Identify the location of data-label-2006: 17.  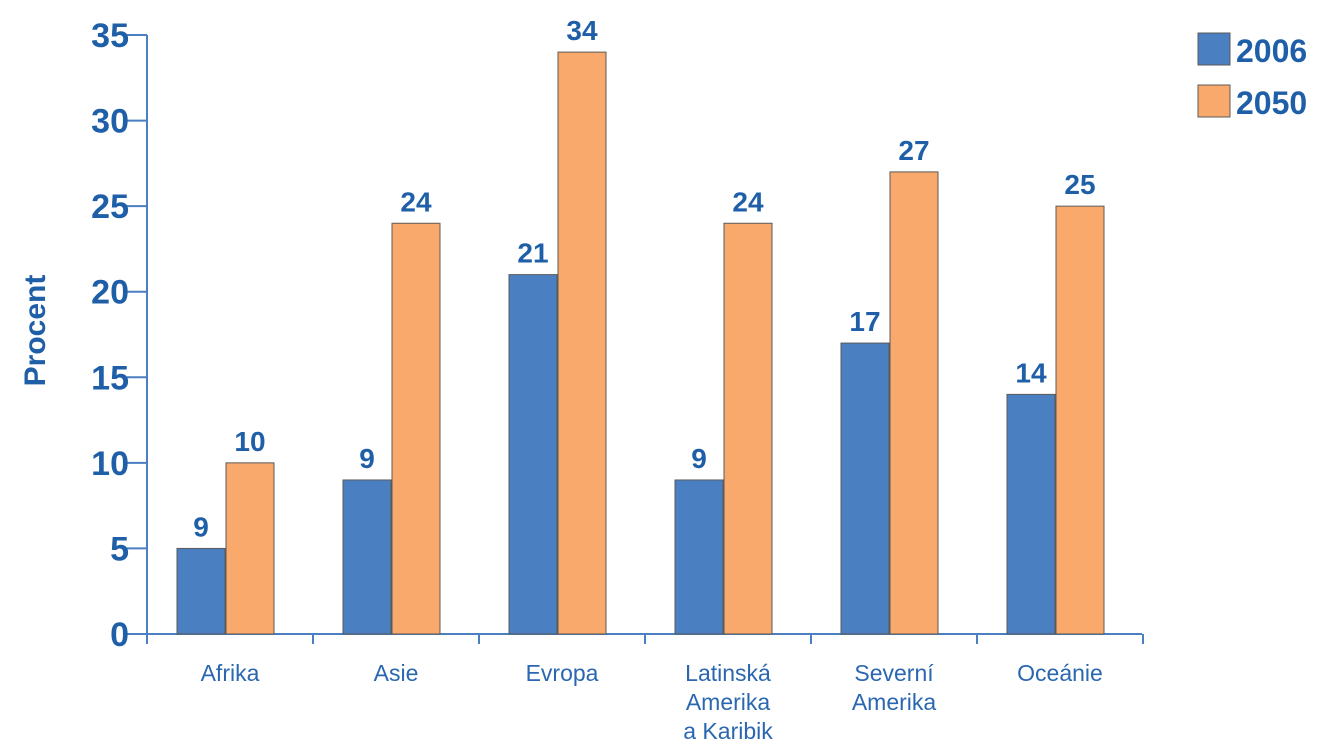
(864, 321).